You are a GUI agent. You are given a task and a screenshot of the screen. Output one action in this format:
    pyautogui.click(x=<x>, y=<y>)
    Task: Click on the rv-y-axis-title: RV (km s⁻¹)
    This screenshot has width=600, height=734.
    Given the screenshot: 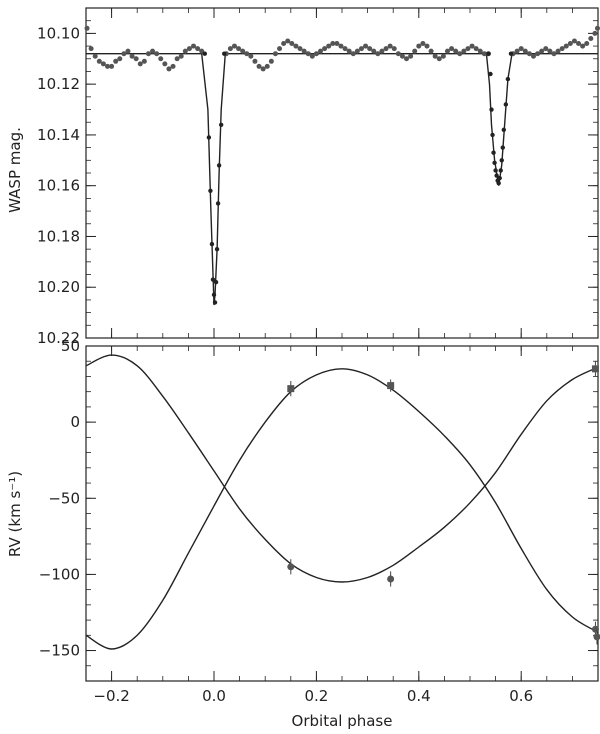 What is the action you would take?
    pyautogui.click(x=15, y=514)
    